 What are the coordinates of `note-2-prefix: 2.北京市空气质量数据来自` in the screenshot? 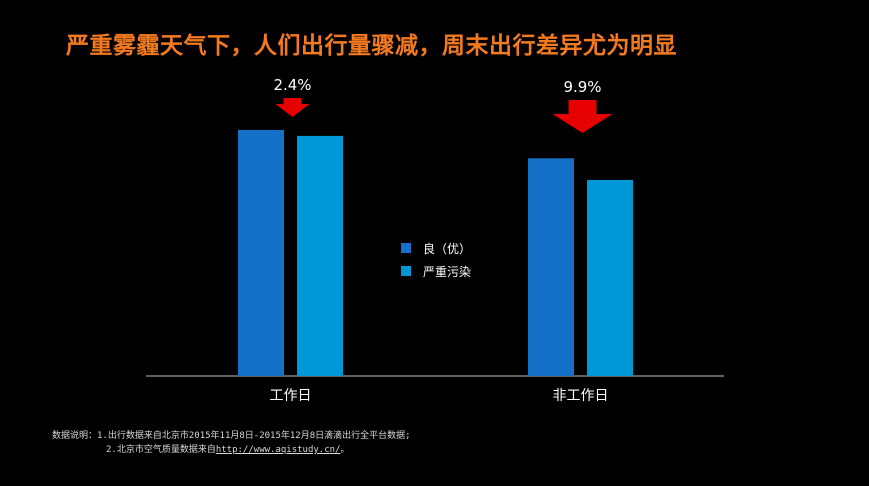 It's located at (161, 450).